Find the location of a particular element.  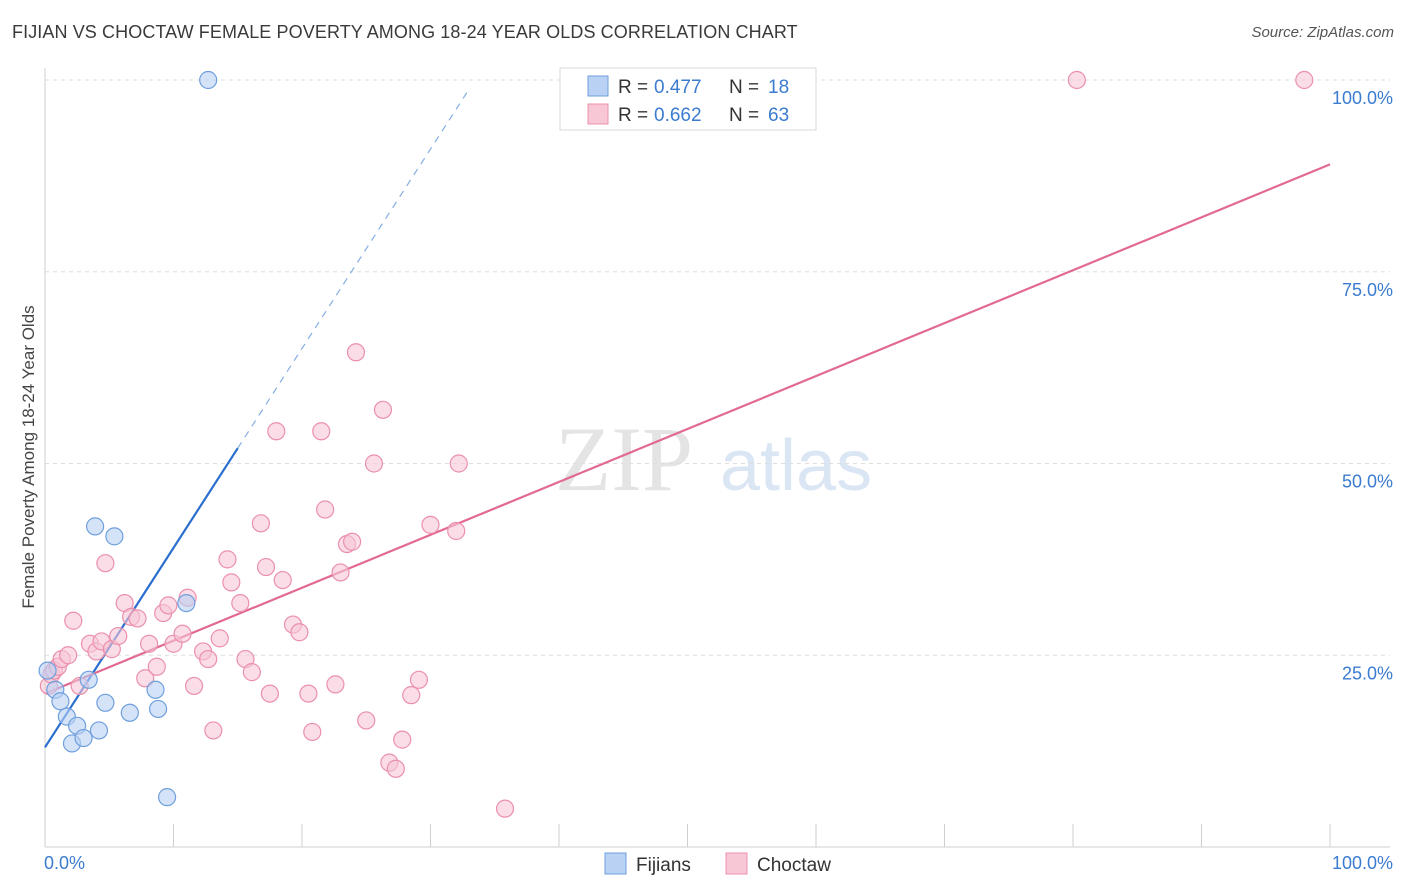

trendline-fijians is located at coordinates (141, 597).